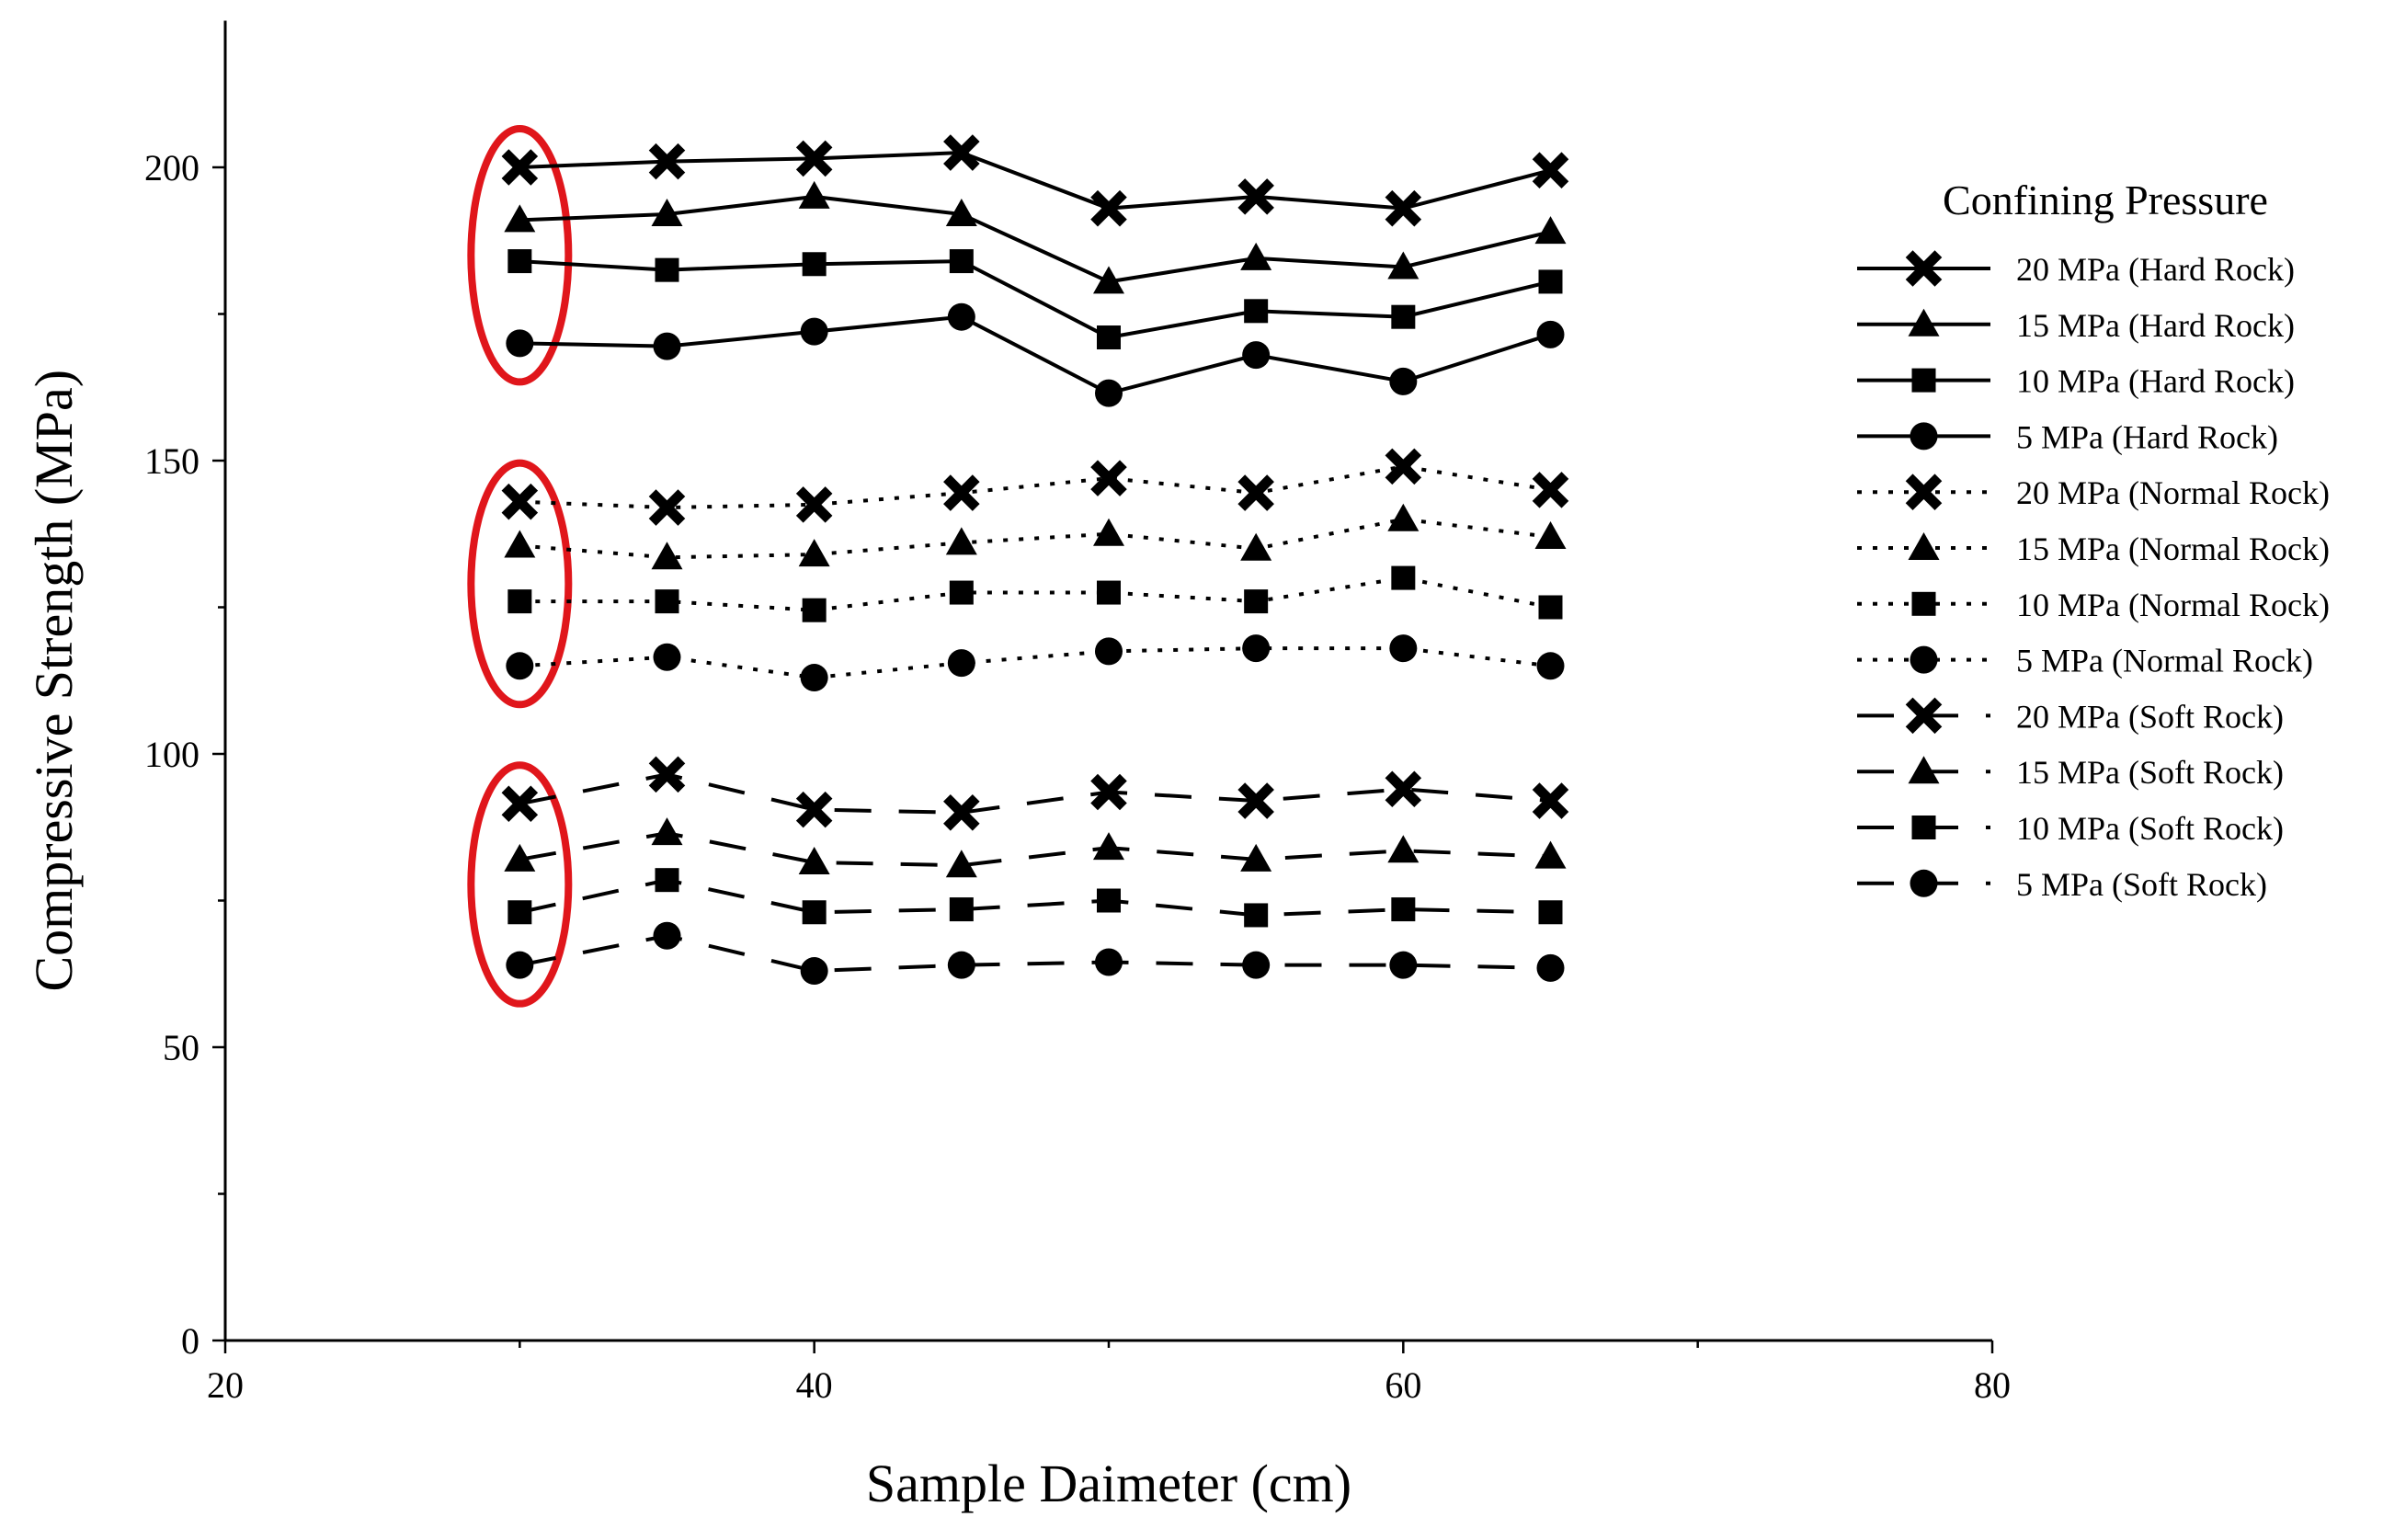  I want to click on legend-entry: 5 MPa (Hard Rock), so click(2067, 436).